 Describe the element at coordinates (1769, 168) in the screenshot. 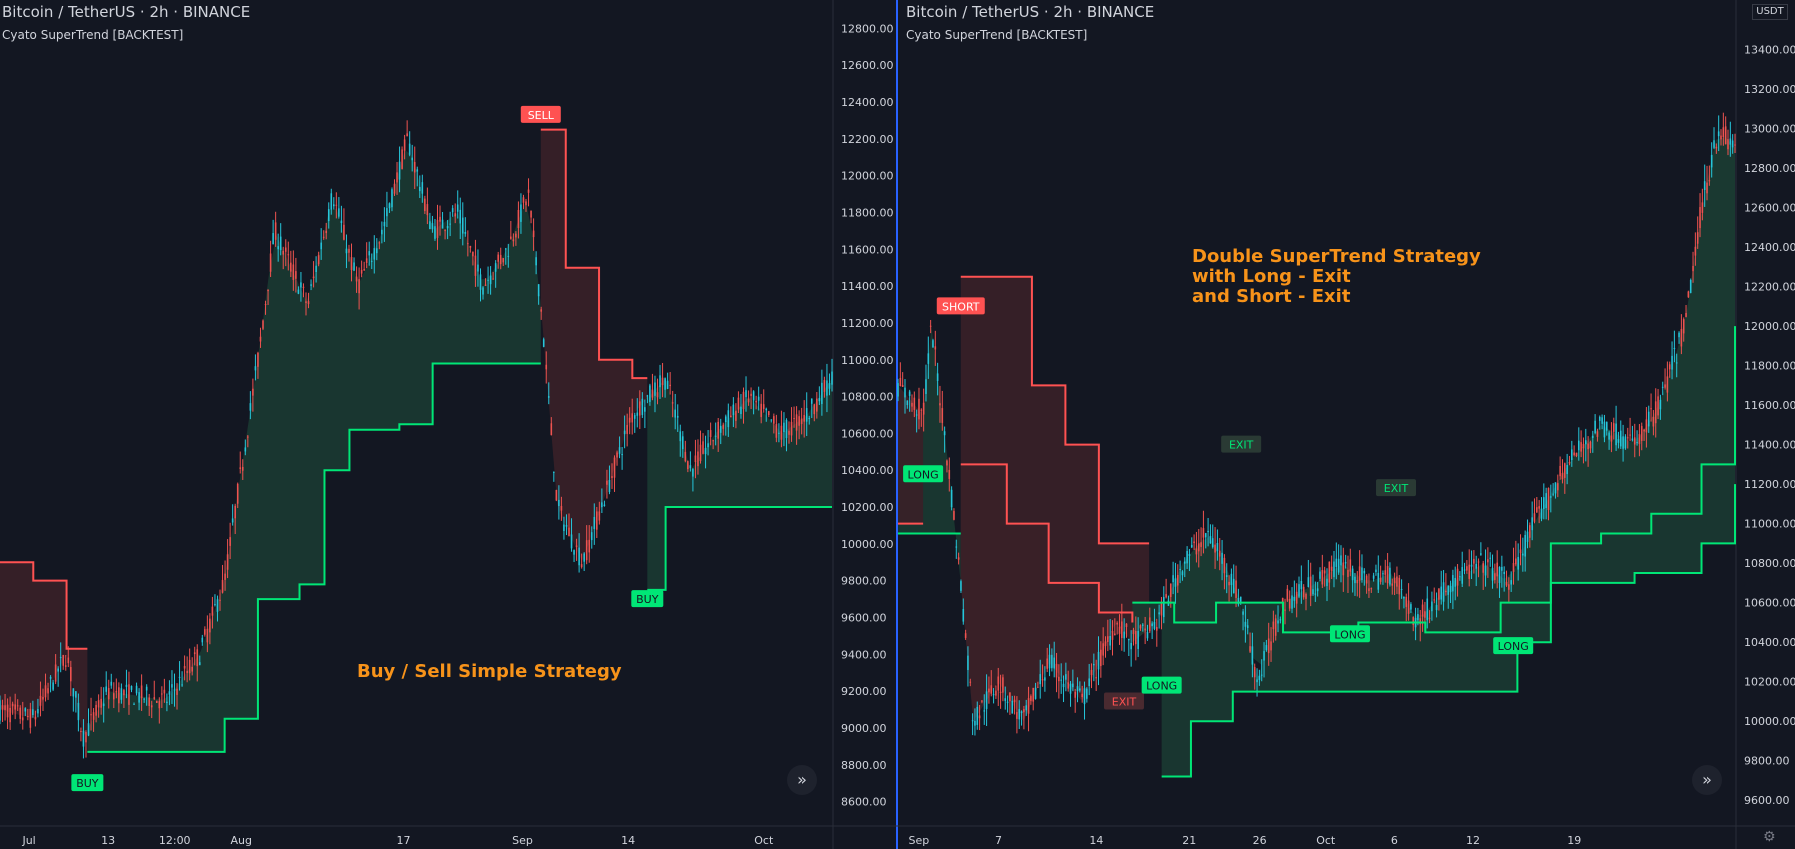

I see `y-tick-label: 12800.00` at that location.